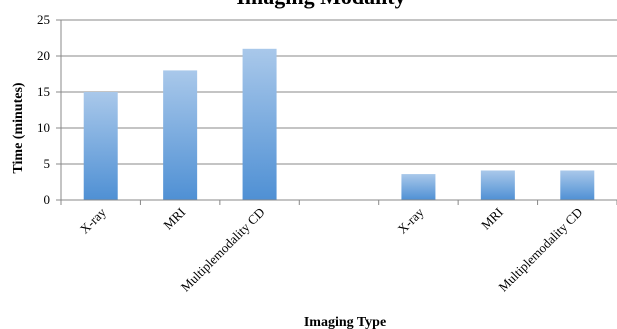  I want to click on x-axis-title: Imaging Type, so click(345, 322).